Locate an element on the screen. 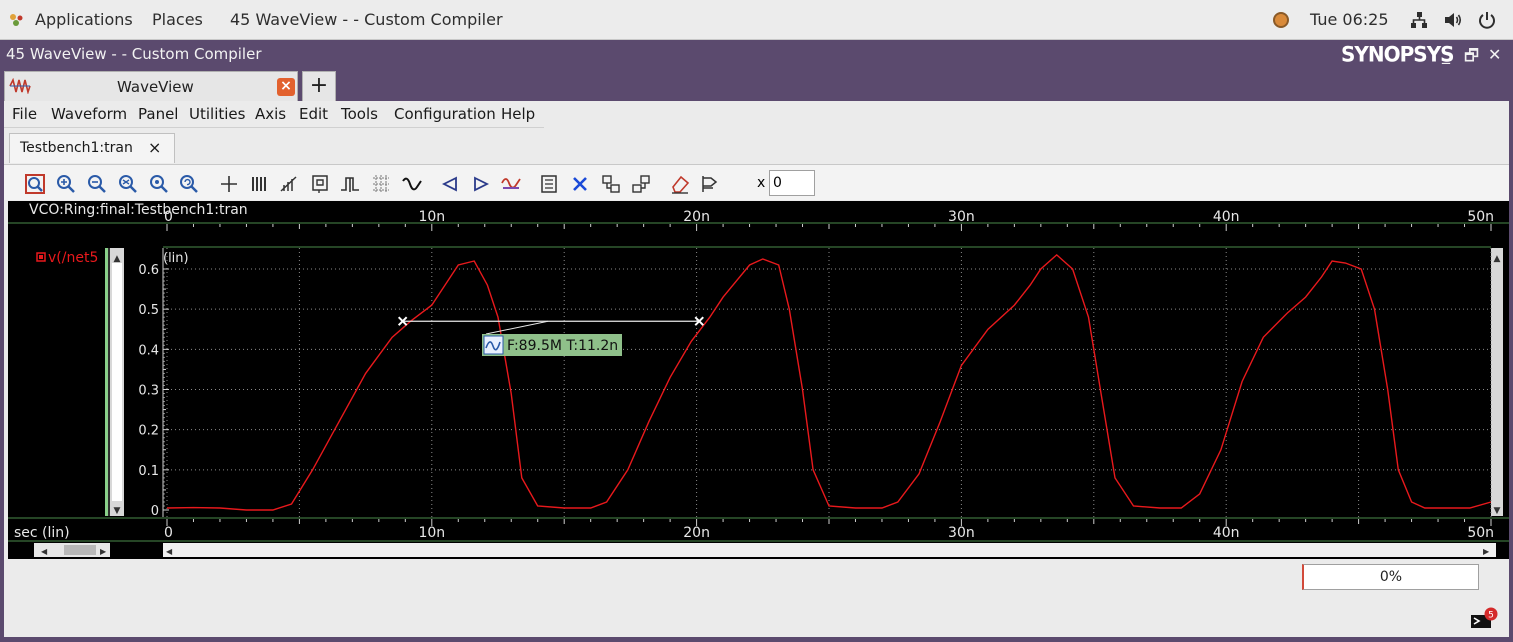 The width and height of the screenshot is (1513, 642). bottom-x-tick-label: 50n is located at coordinates (1480, 533).